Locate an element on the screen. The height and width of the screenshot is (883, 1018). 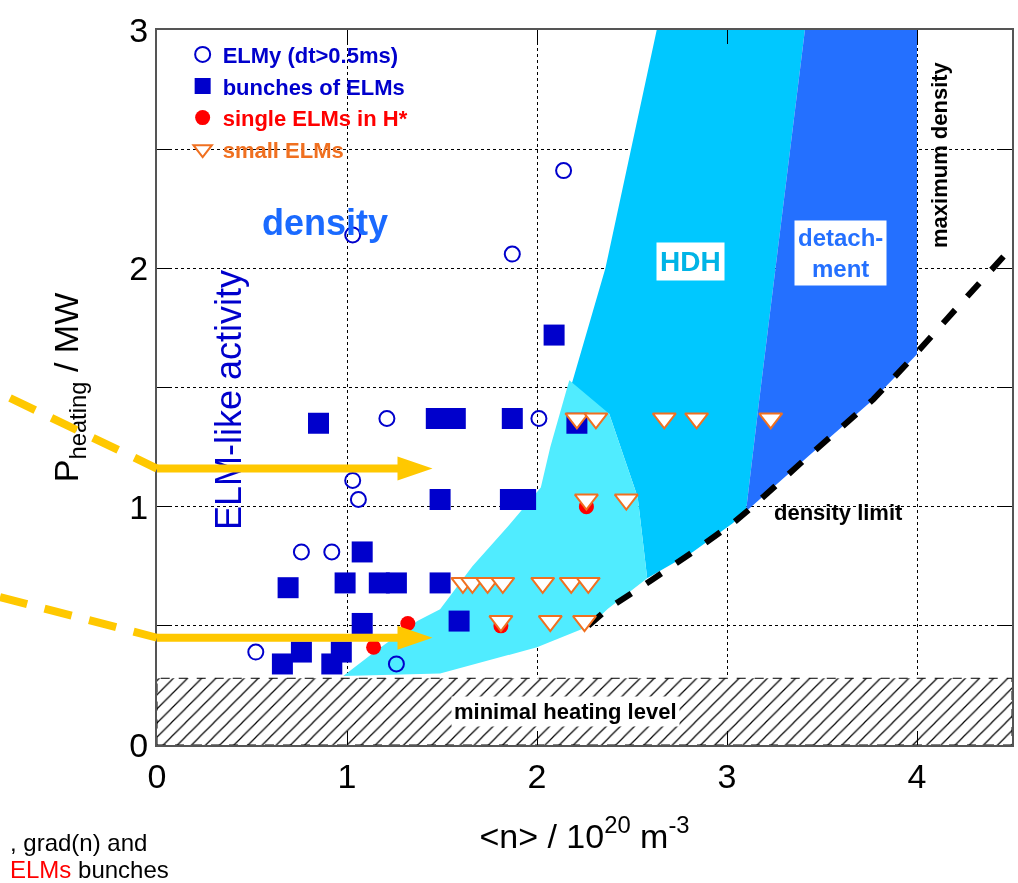
legend-label: small ELMs is located at coordinates (283, 150).